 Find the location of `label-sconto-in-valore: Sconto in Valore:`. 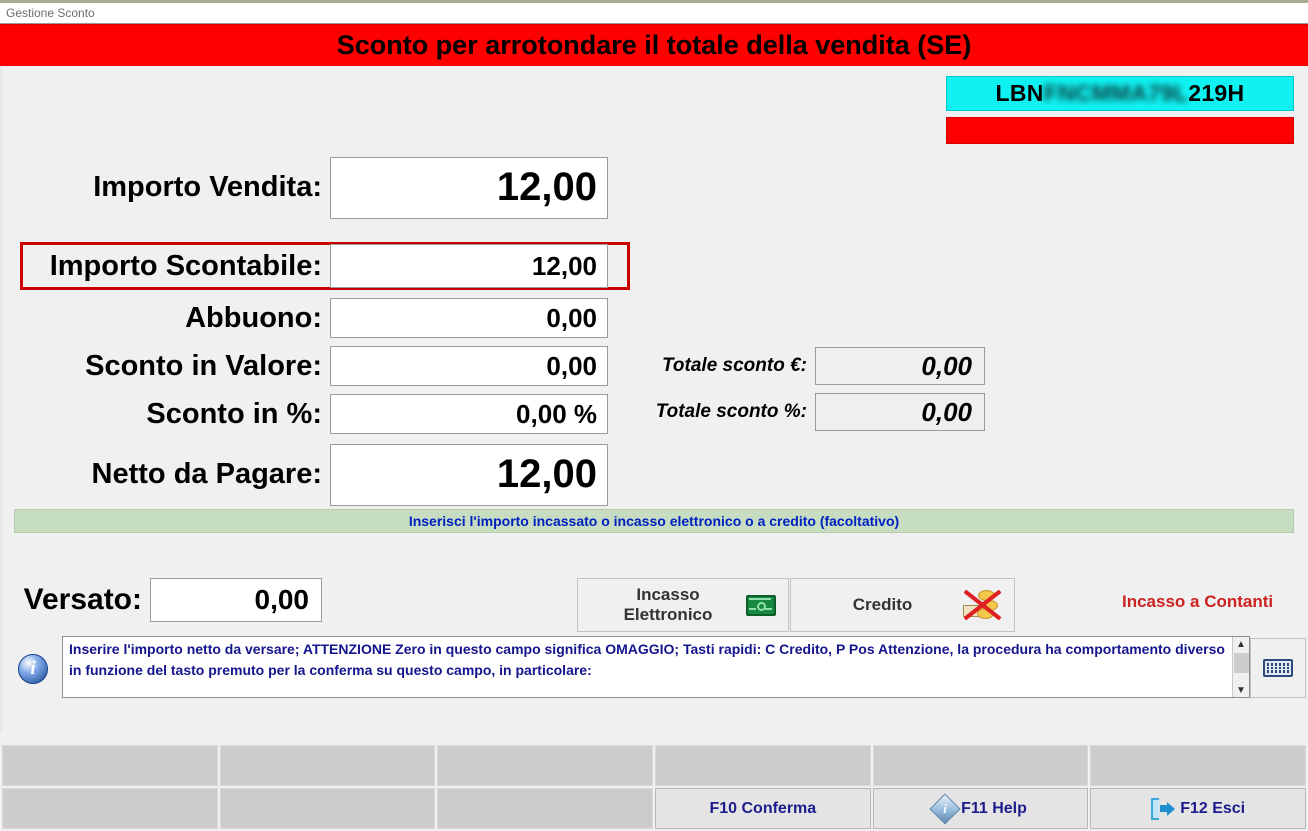

label-sconto-in-valore: Sconto in Valore: is located at coordinates (203, 365).